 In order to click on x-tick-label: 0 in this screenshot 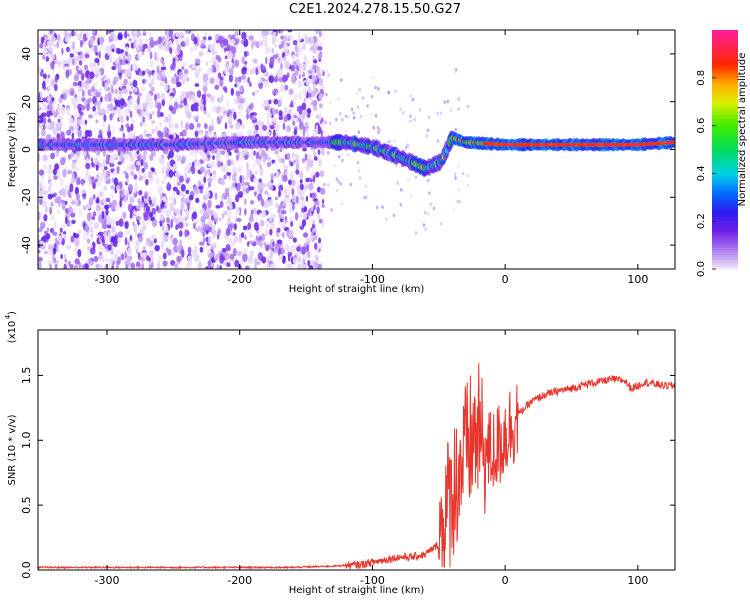, I will do `click(505, 279)`.